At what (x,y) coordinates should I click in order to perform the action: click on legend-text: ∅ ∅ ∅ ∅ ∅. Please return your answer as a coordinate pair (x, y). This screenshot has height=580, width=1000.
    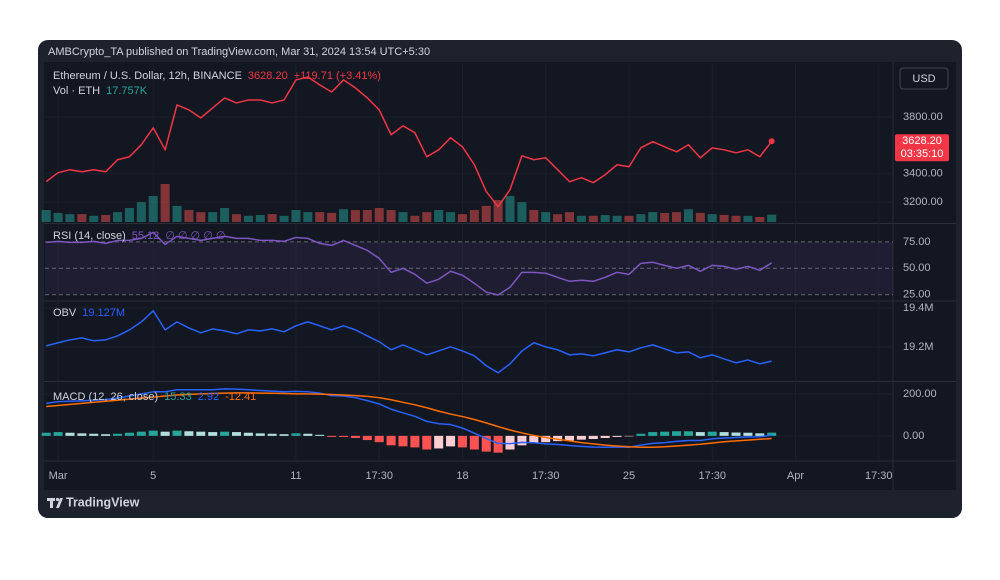
    Looking at the image, I should click on (195, 236).